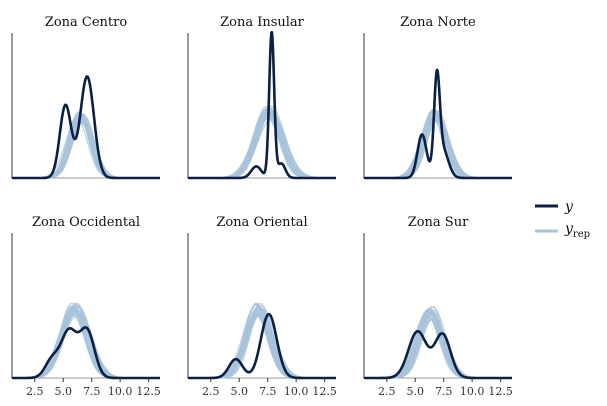  Describe the element at coordinates (86, 222) in the screenshot. I see `panel-title: Zona Occidental` at that location.